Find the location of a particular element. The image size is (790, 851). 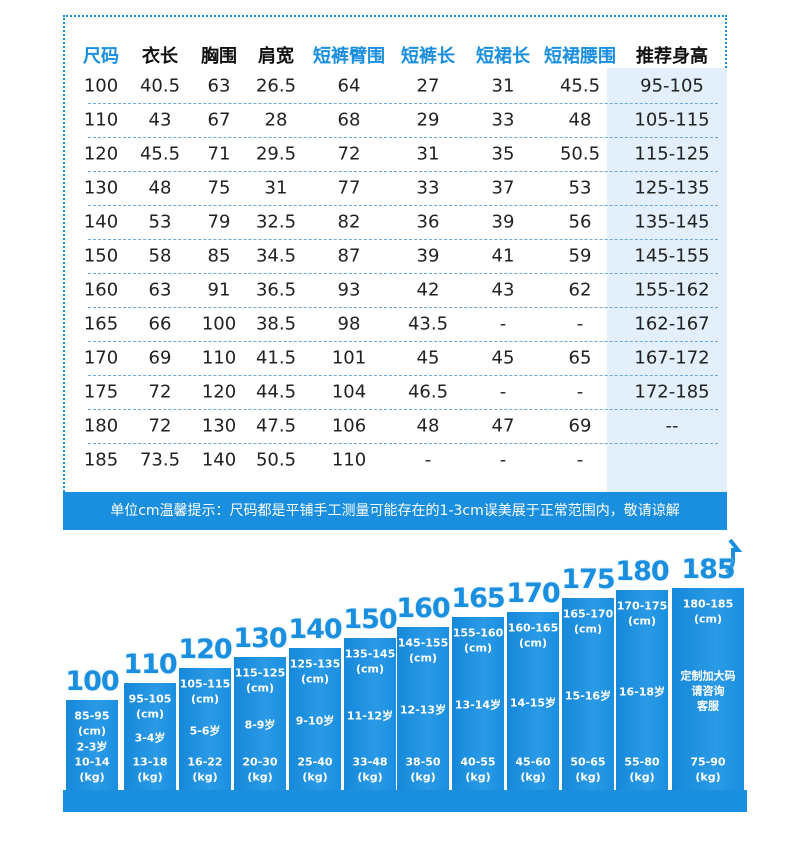

table-cell: 65 is located at coordinates (580, 358).